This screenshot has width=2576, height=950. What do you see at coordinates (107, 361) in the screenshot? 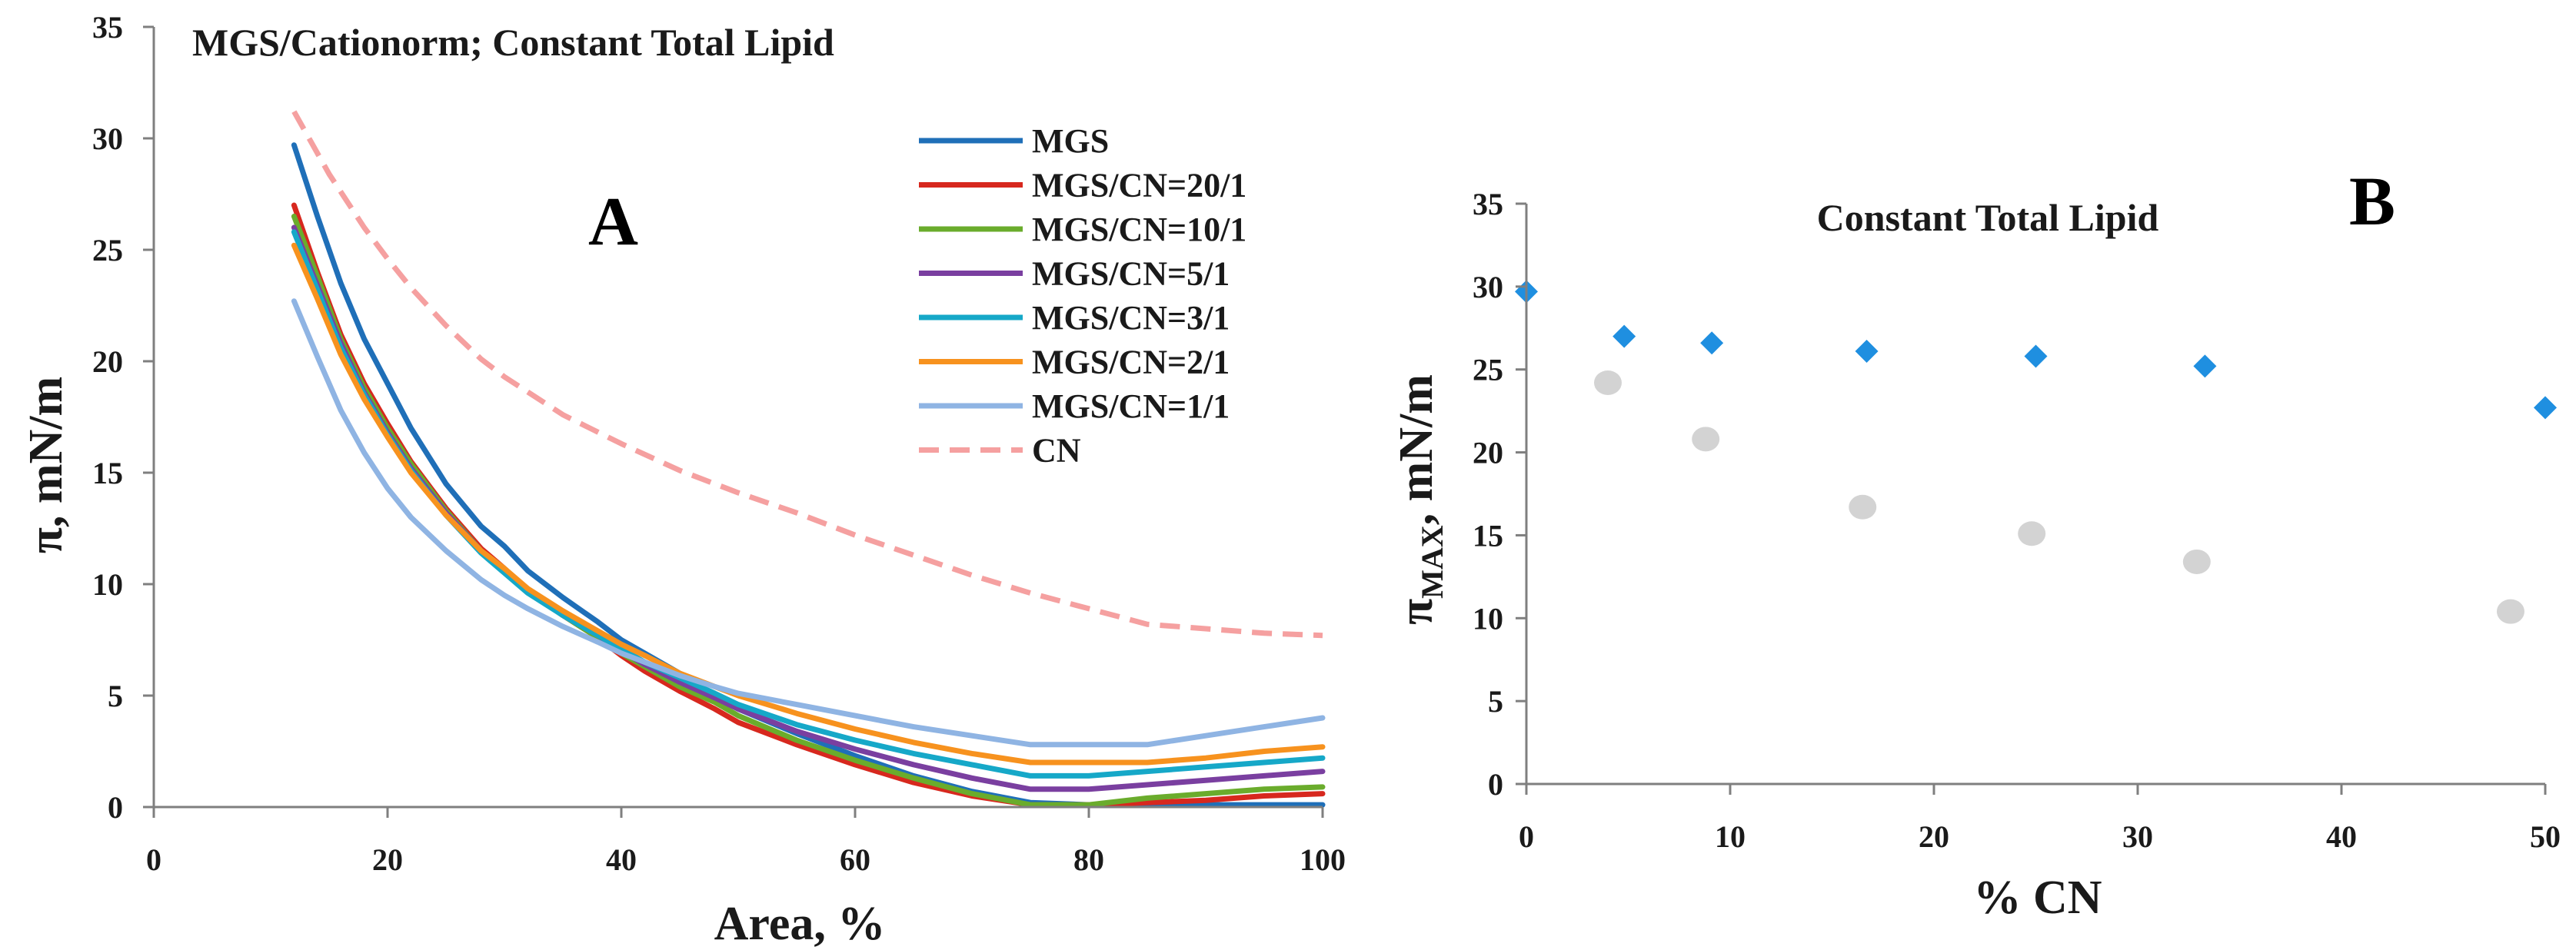
I see `chart-a-y-tick-label: 20` at bounding box center [107, 361].